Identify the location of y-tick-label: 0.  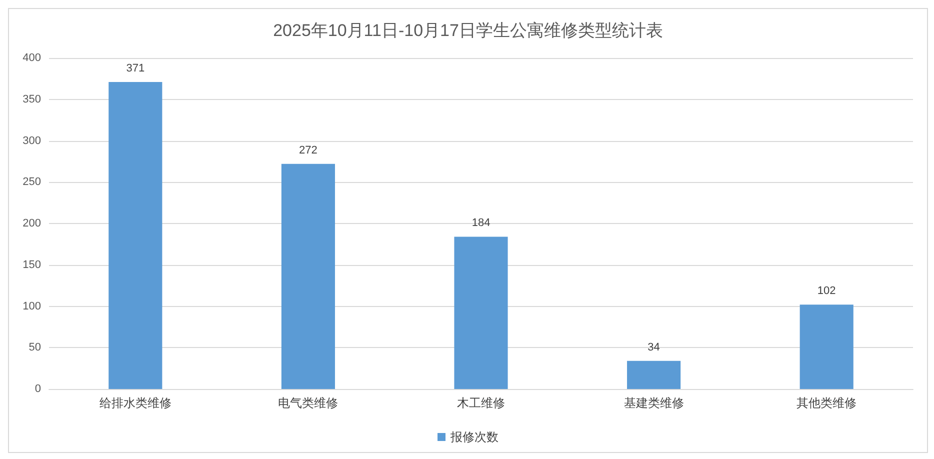
(37, 389).